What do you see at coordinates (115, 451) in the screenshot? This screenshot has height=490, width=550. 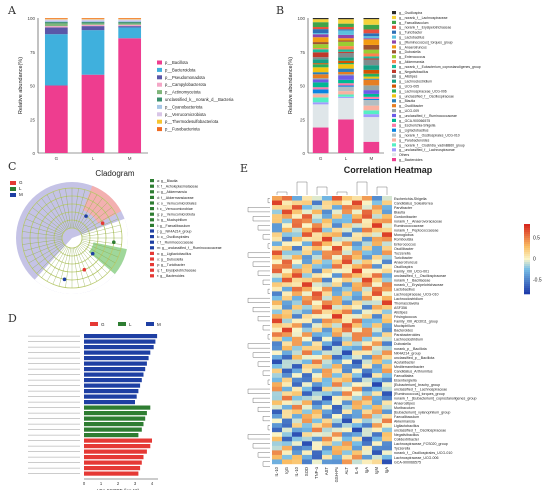 I see `lda-bar` at bounding box center [115, 451].